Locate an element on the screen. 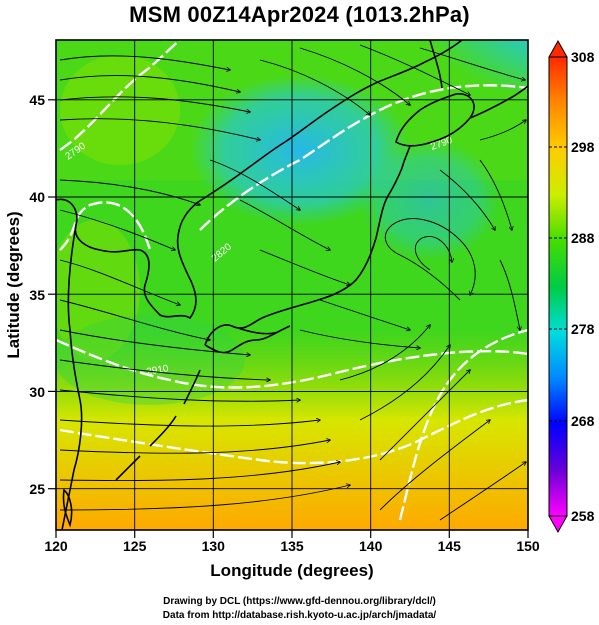 This screenshot has width=599, height=625. colorbar: 308 298 288 278 268 258 is located at coordinates (571, 286).